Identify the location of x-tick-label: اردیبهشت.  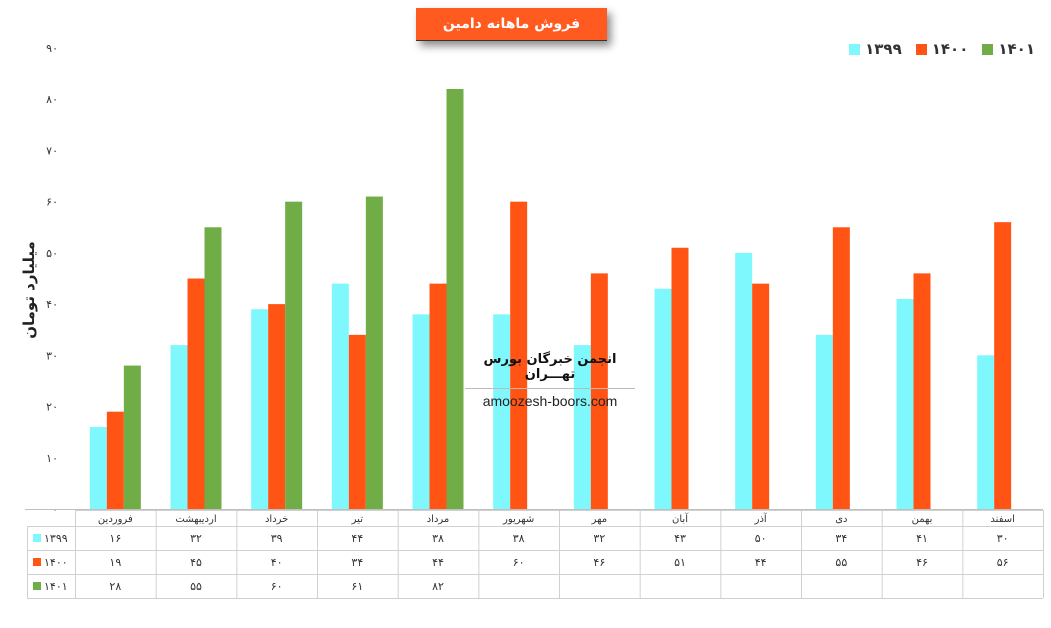
(195, 519).